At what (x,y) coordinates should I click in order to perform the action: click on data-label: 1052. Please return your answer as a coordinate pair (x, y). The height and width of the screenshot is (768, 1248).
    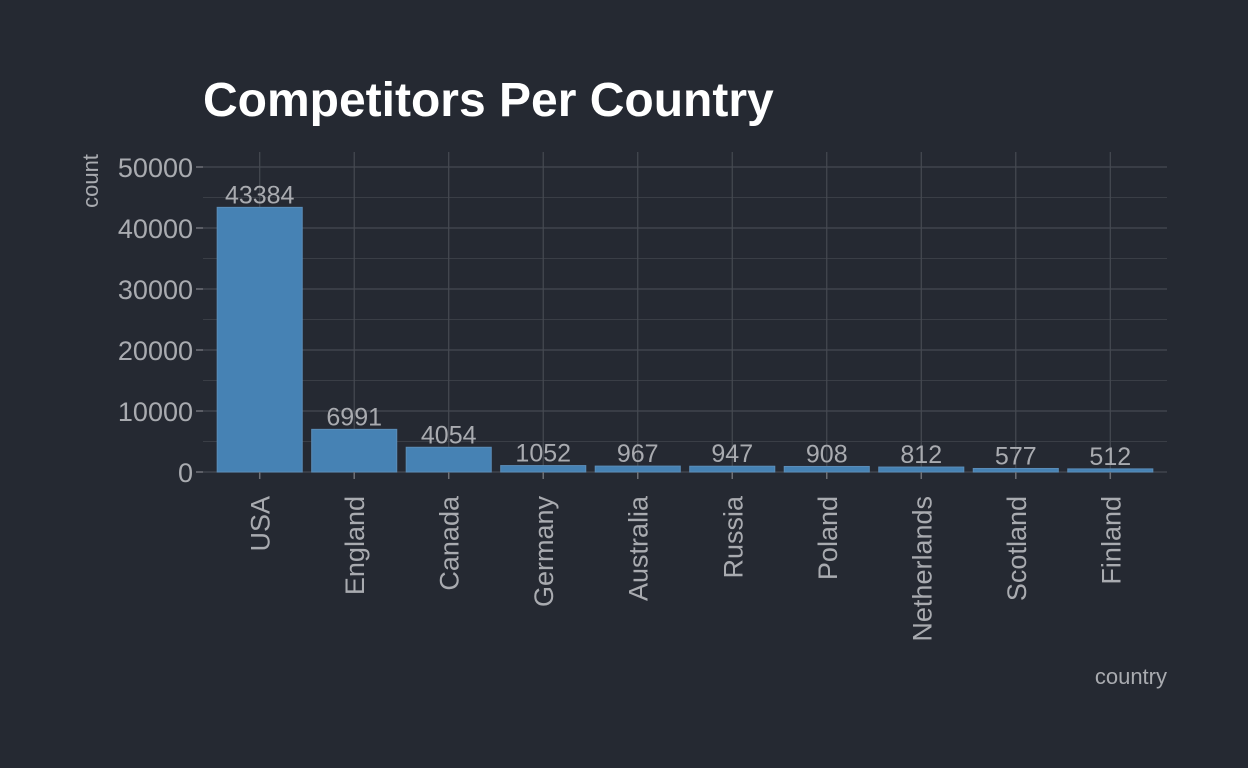
    Looking at the image, I should click on (543, 454).